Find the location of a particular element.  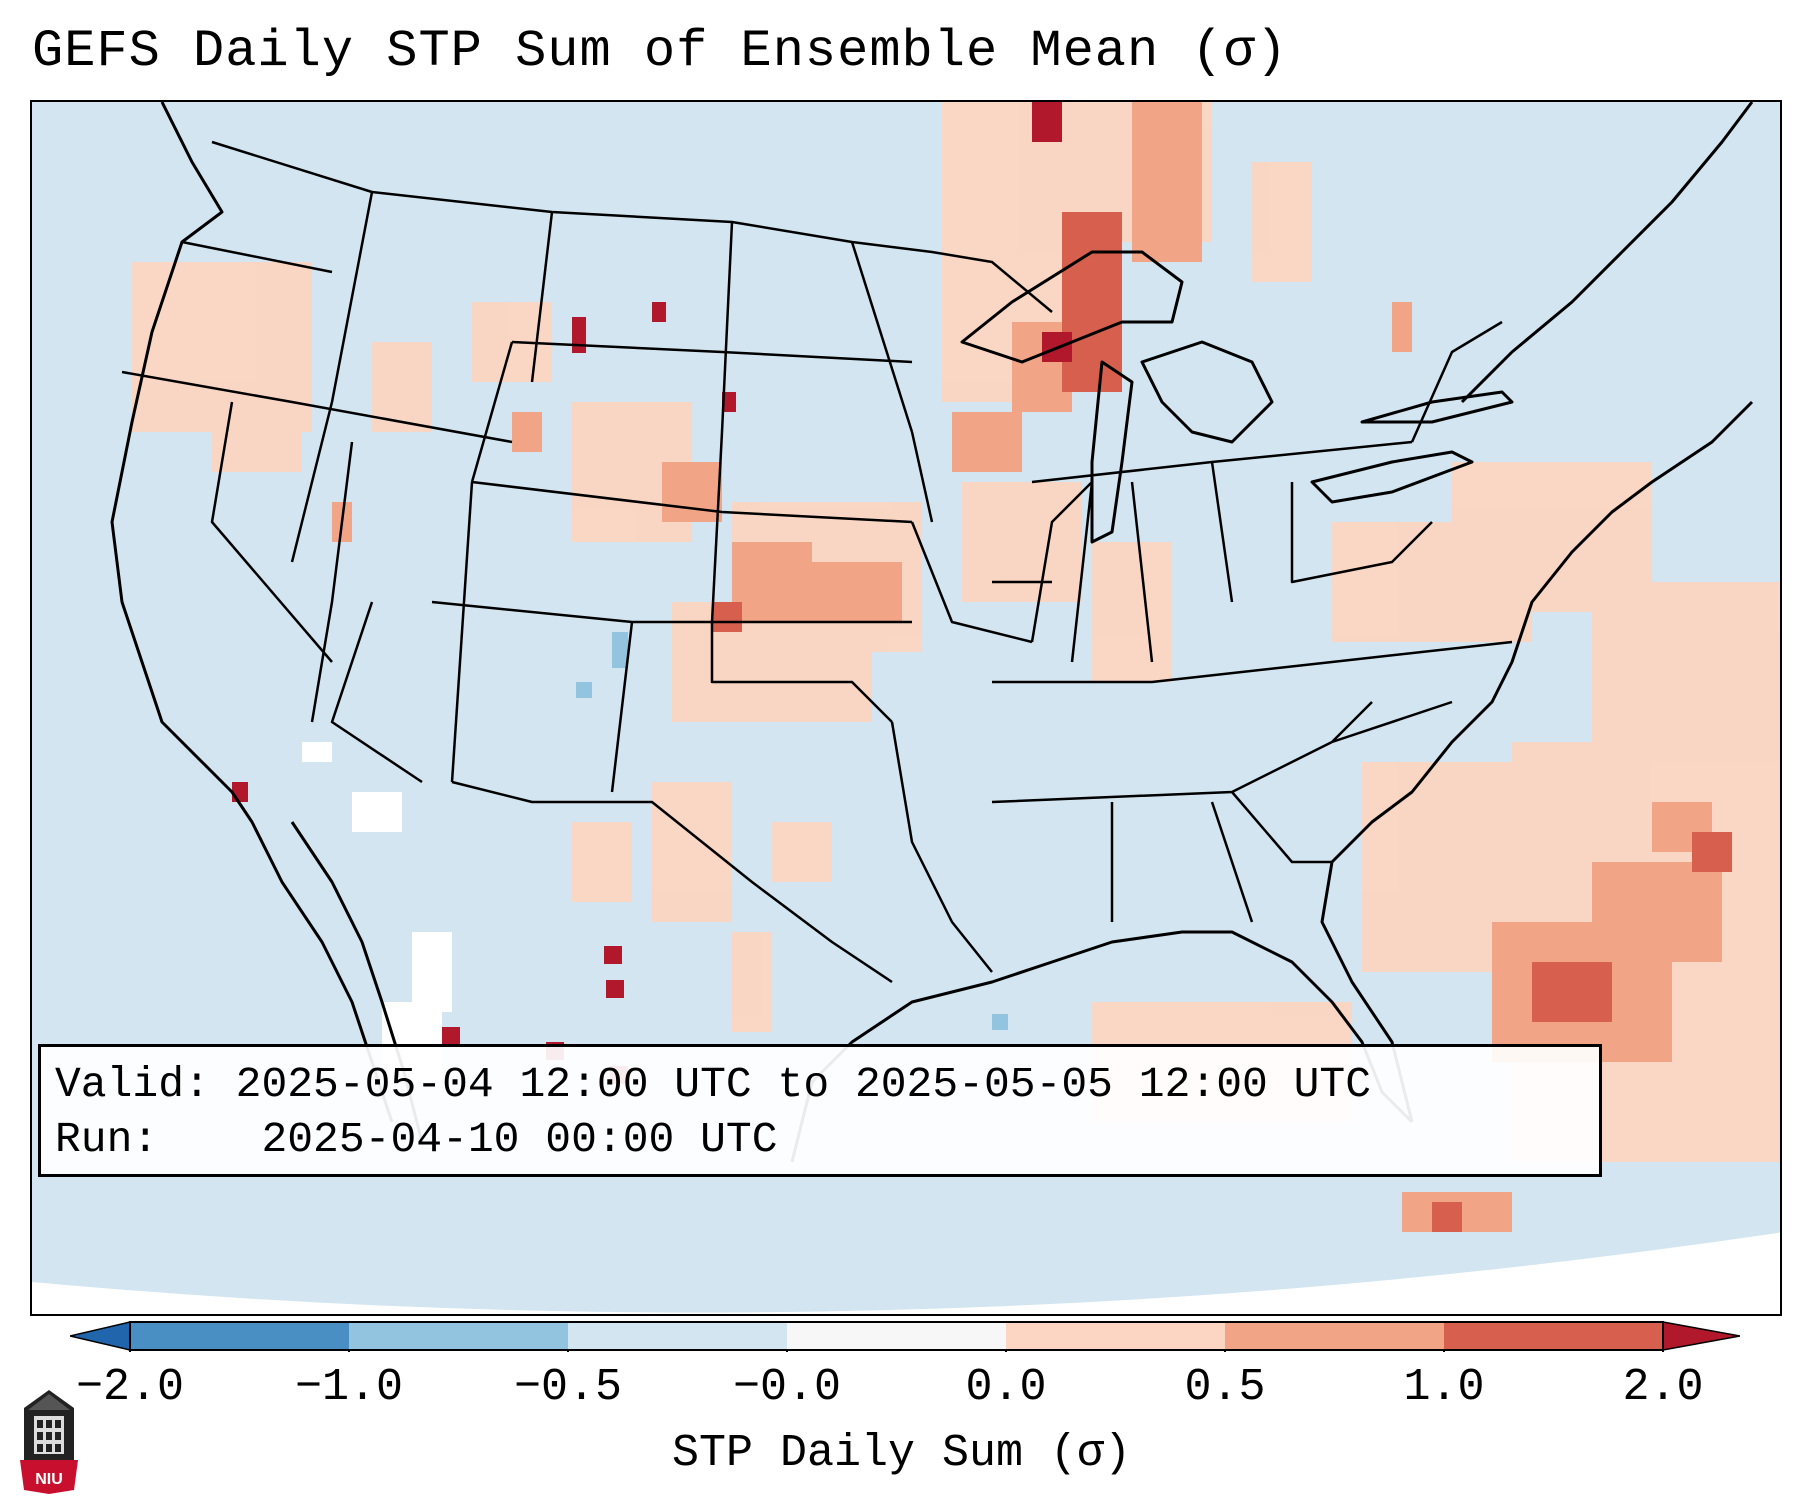

colorbar-tick-label: −2.0 is located at coordinates (130, 1387).